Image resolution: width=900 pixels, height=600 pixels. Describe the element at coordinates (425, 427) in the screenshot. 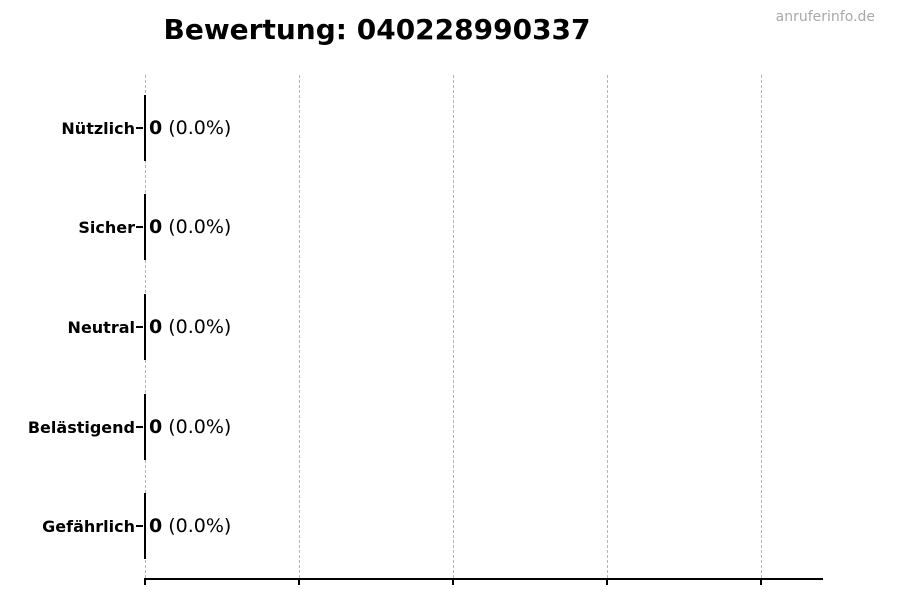

I see `bar-row: Belästigend 0 (0.0%)` at that location.